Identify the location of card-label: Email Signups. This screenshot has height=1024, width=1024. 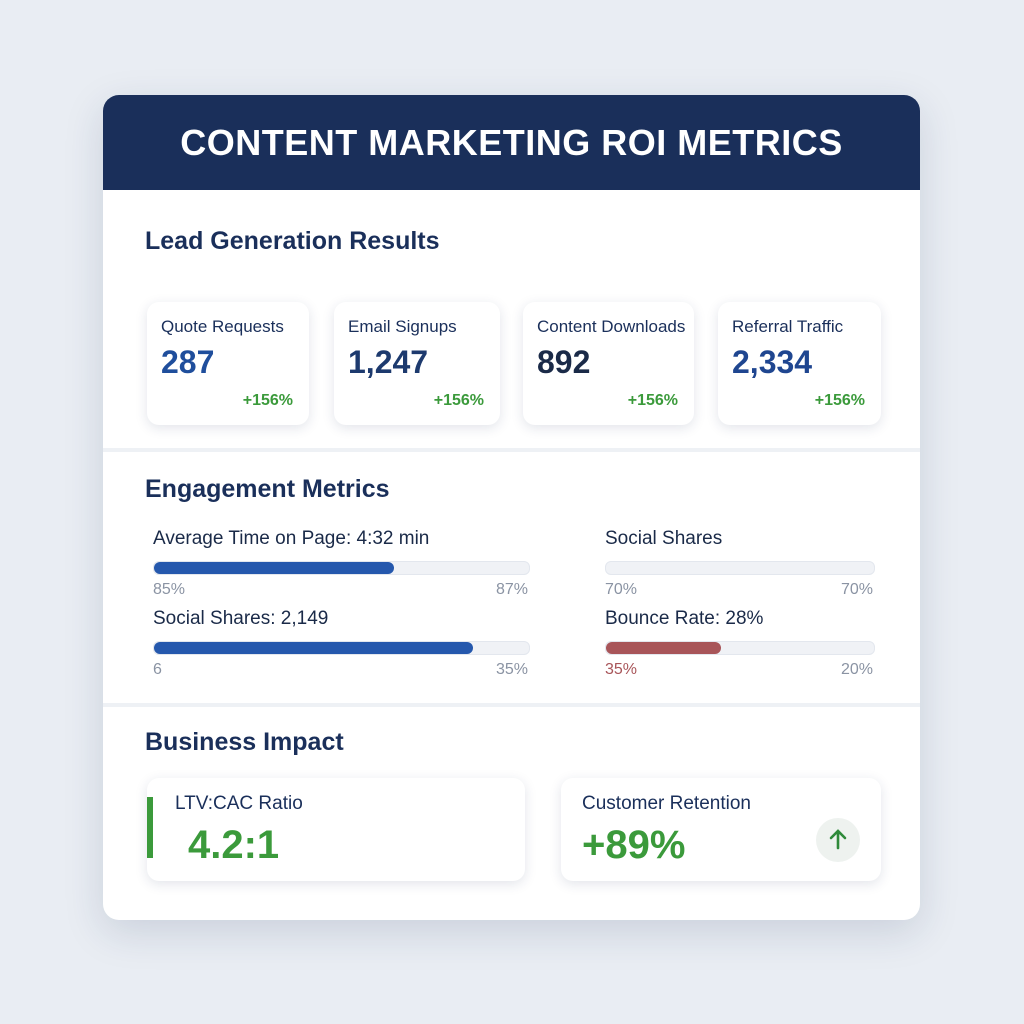
(402, 326).